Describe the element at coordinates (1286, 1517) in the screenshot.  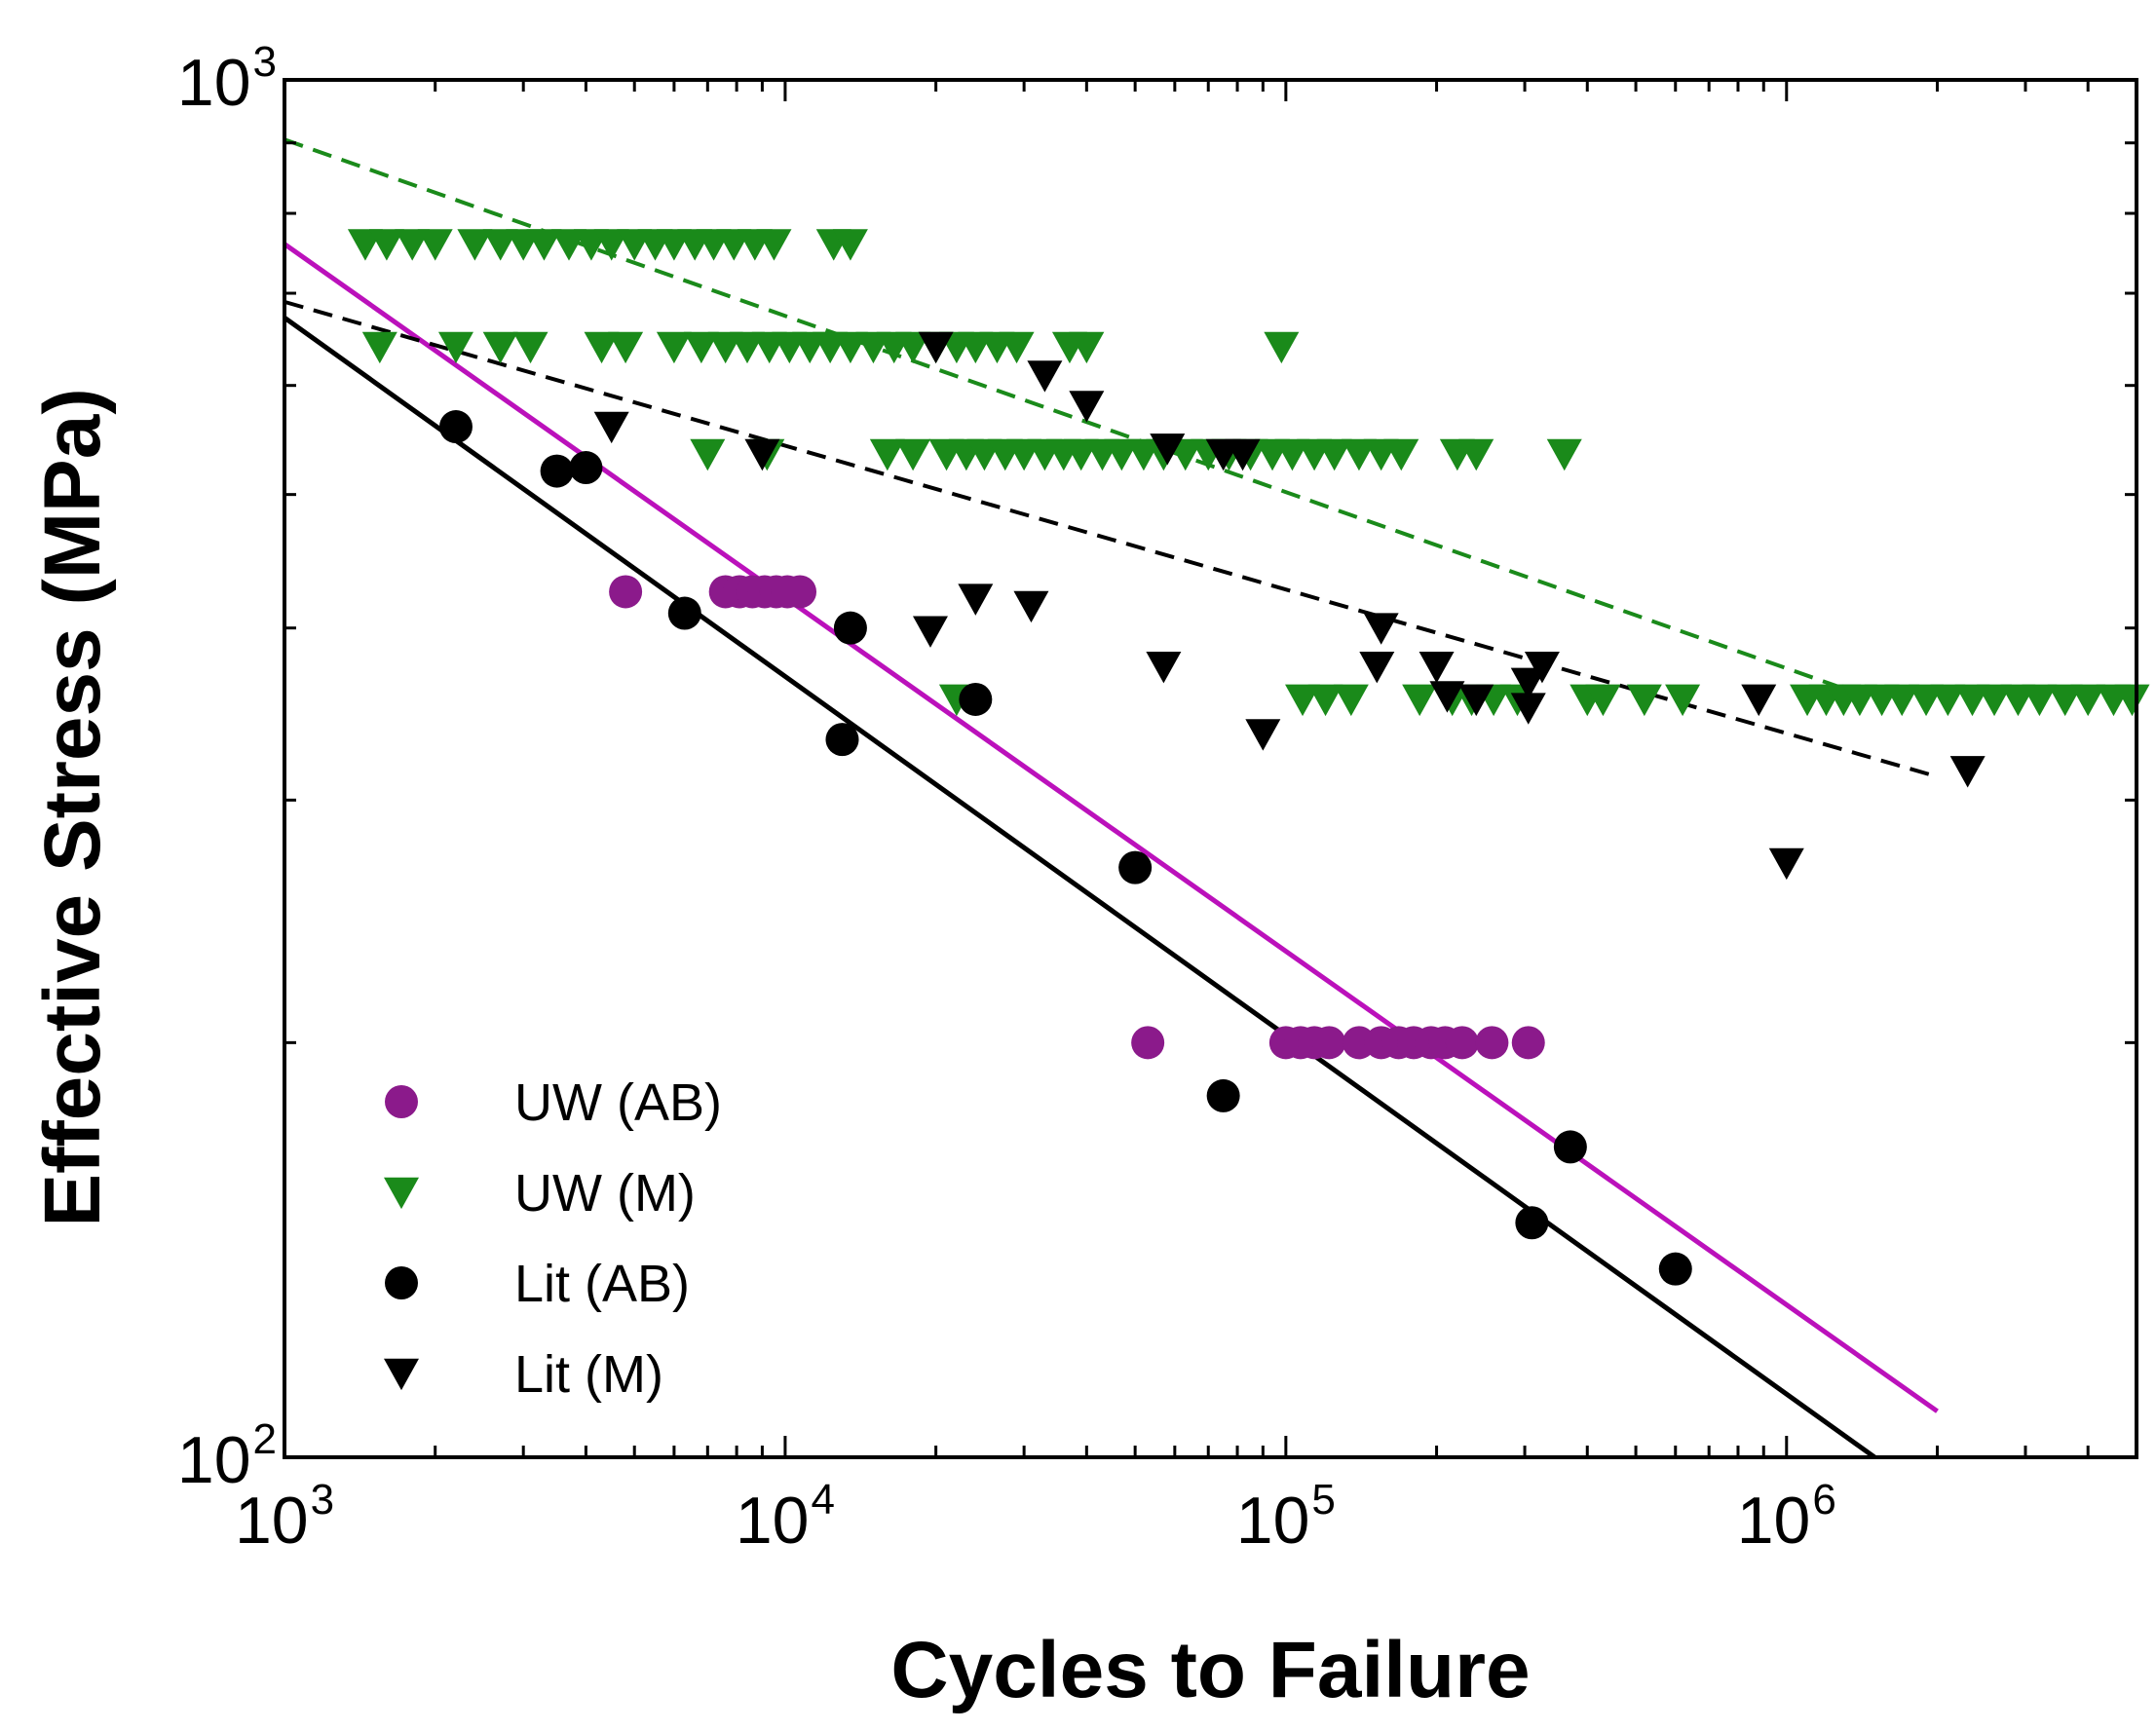
I see `x-tick-label: 10 5` at that location.